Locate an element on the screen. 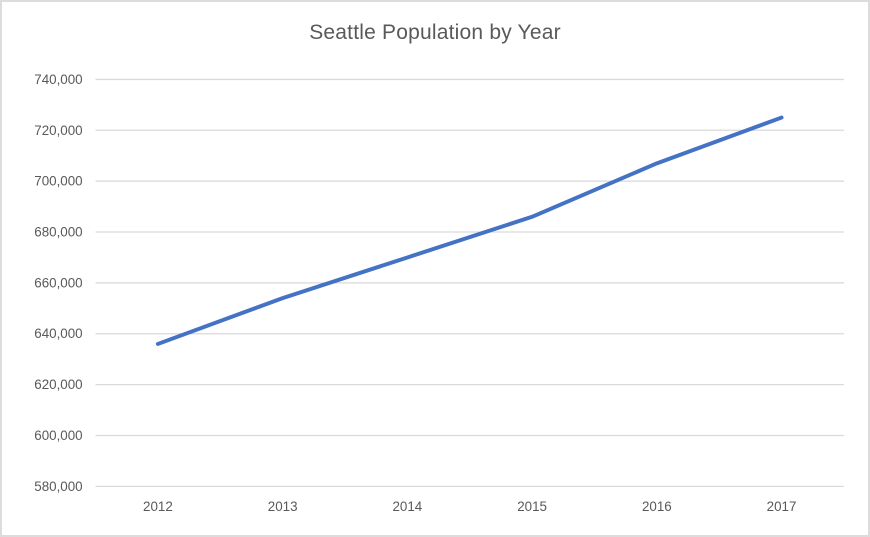 This screenshot has width=870, height=537. x-tick-label: 2012 is located at coordinates (158, 506).